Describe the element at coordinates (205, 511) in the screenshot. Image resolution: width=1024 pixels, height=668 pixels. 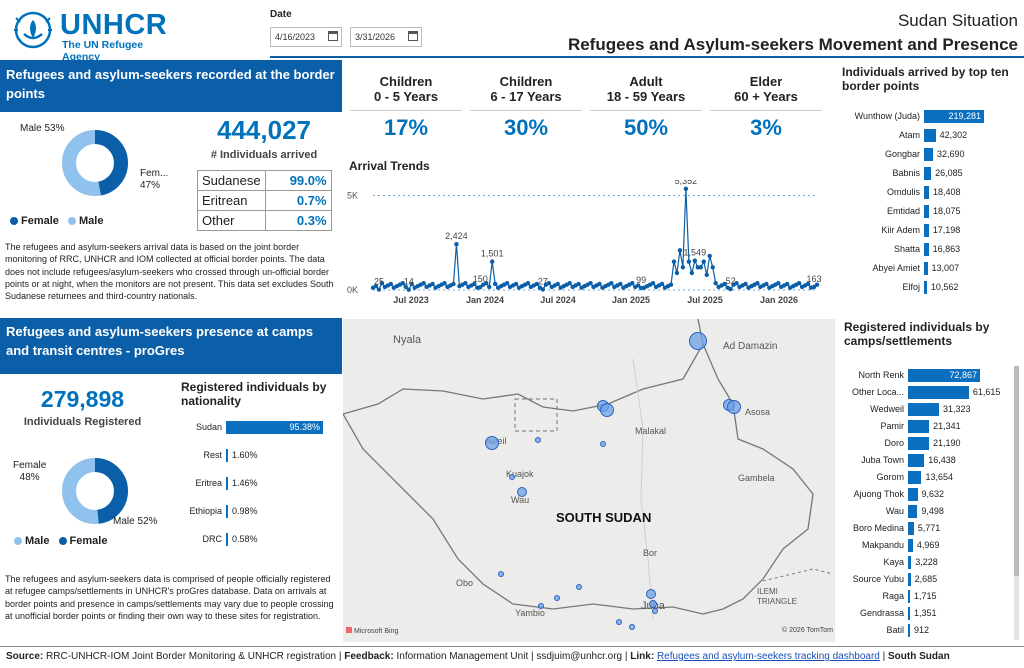
I see `bar-category-label: Ethiopia` at that location.